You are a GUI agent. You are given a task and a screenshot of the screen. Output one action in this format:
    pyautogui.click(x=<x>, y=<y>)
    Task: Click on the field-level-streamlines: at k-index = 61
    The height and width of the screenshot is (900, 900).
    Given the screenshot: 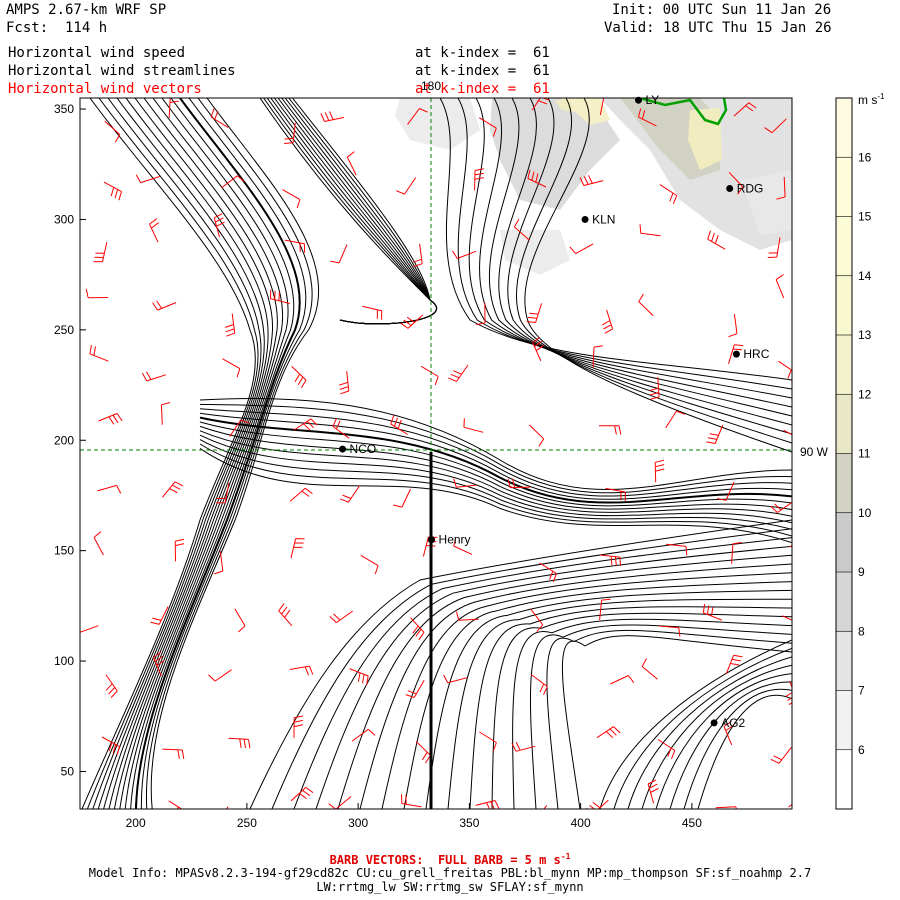 What is the action you would take?
    pyautogui.click(x=482, y=71)
    